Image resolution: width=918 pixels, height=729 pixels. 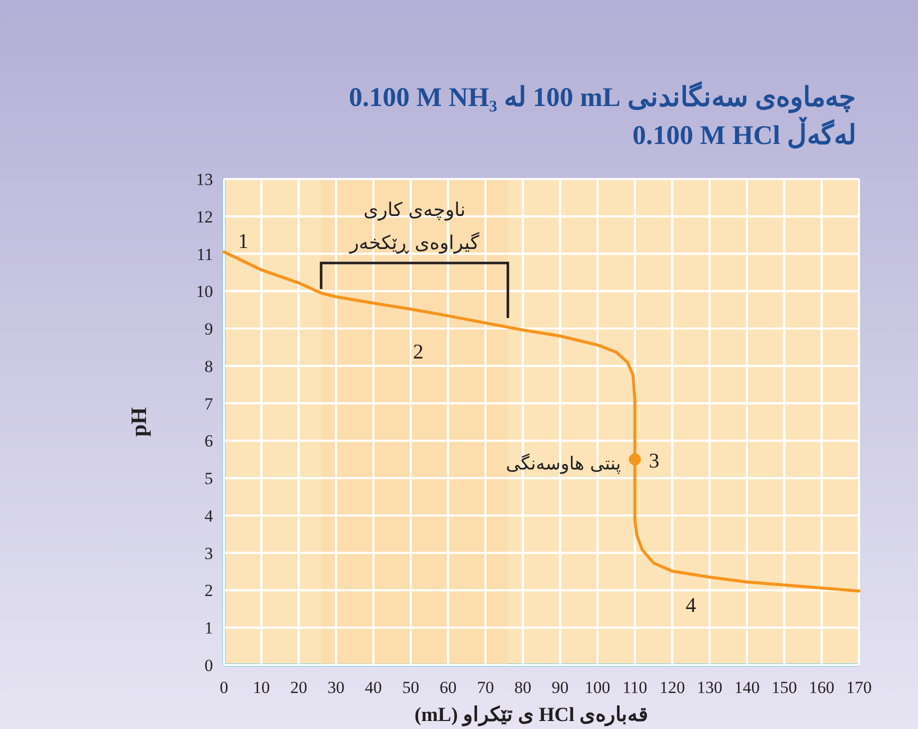 What do you see at coordinates (485, 687) in the screenshot?
I see `x-tick-label: 70` at bounding box center [485, 687].